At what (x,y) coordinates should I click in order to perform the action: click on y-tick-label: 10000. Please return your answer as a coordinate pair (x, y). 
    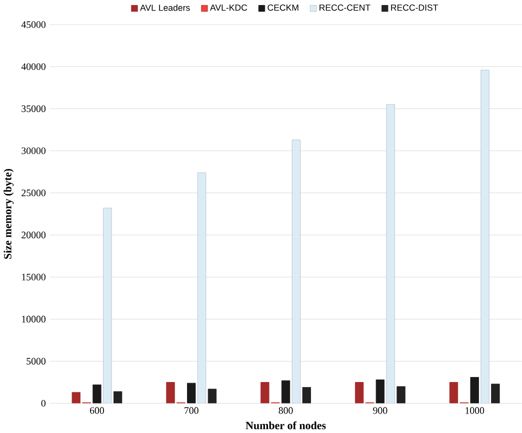
    Looking at the image, I should click on (34, 319).